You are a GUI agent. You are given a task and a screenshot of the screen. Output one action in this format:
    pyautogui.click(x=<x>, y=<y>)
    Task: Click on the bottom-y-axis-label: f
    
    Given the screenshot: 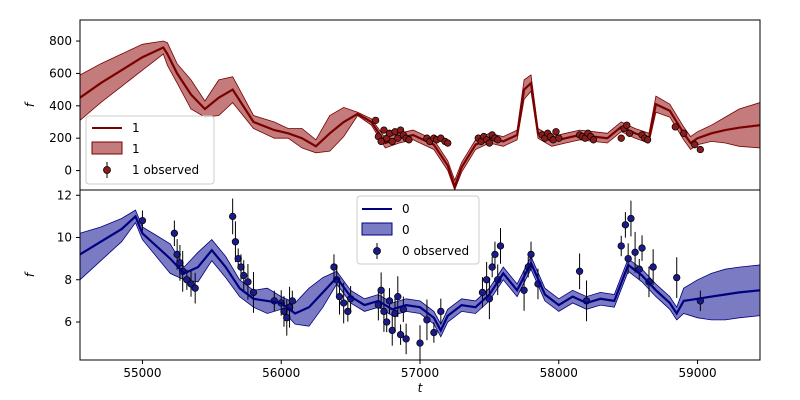 What is the action you would take?
    pyautogui.click(x=30, y=274)
    